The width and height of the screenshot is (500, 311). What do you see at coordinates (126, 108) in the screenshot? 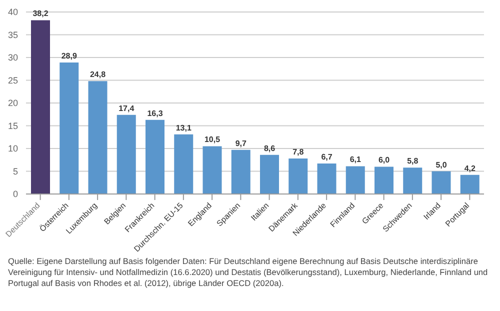
I see `data-label: 17,4` at bounding box center [126, 108].